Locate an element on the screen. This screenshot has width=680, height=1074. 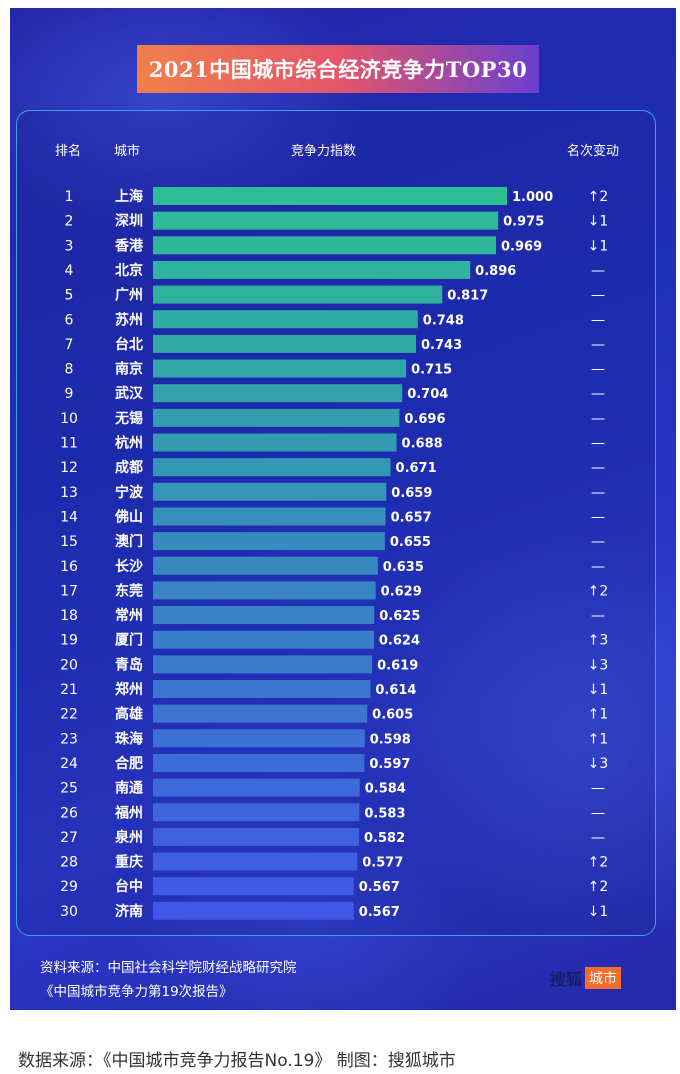
title-banner: 2021中国城市综合经济竞争力TOP30 is located at coordinates (338, 69).